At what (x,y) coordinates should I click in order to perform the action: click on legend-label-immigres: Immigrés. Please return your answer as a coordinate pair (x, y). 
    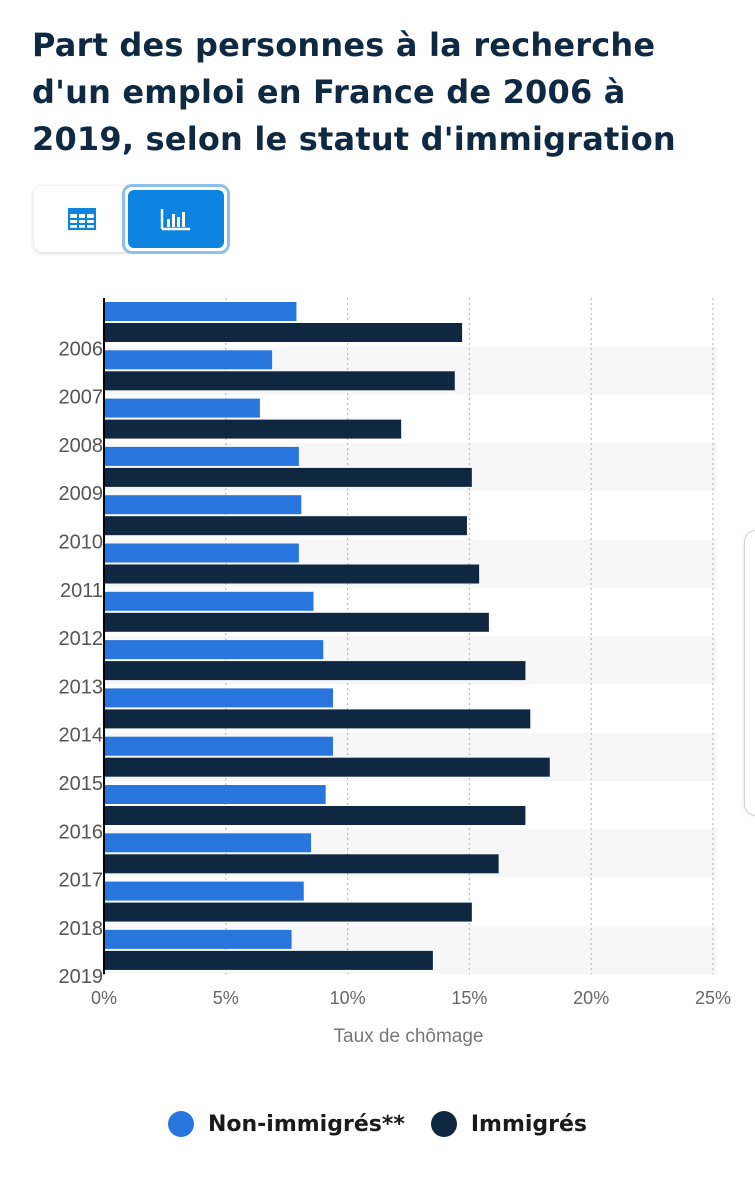
    Looking at the image, I should click on (529, 1124).